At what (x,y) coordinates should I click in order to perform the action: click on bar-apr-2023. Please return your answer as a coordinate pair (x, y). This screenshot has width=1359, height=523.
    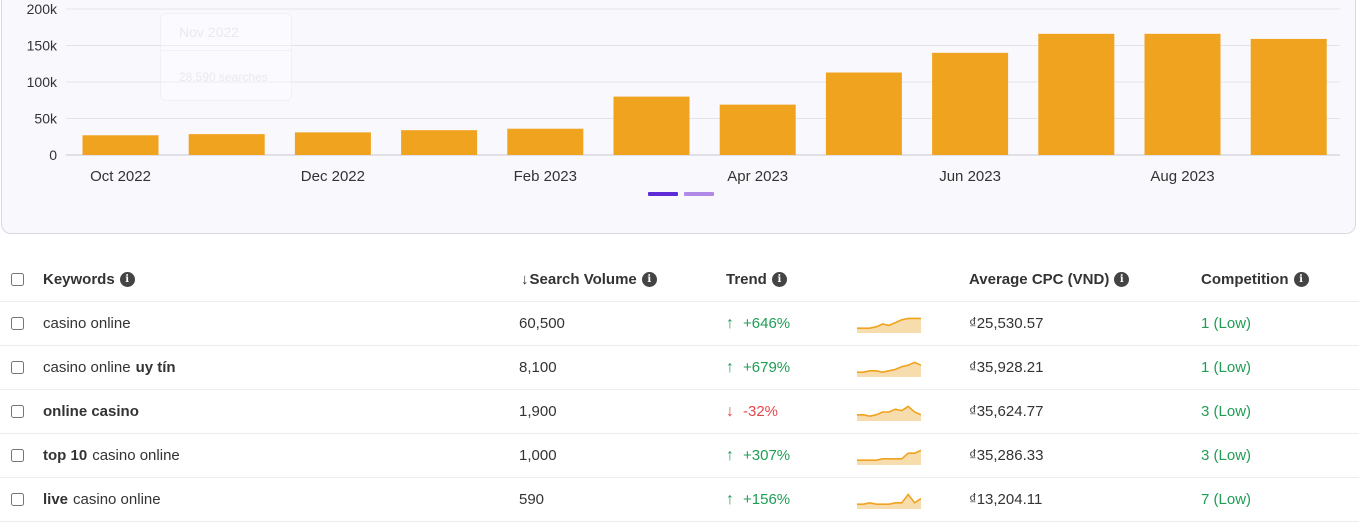
    Looking at the image, I should click on (757, 129).